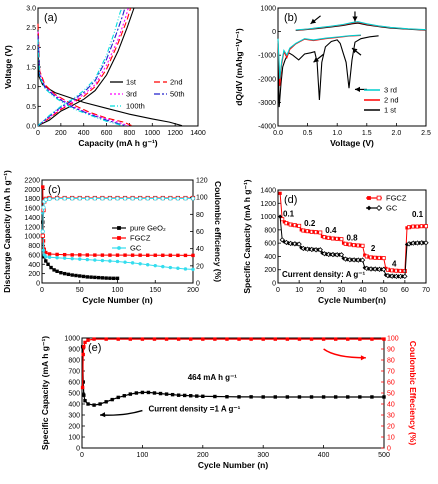  I want to click on series-2nd, so click(84, 67).